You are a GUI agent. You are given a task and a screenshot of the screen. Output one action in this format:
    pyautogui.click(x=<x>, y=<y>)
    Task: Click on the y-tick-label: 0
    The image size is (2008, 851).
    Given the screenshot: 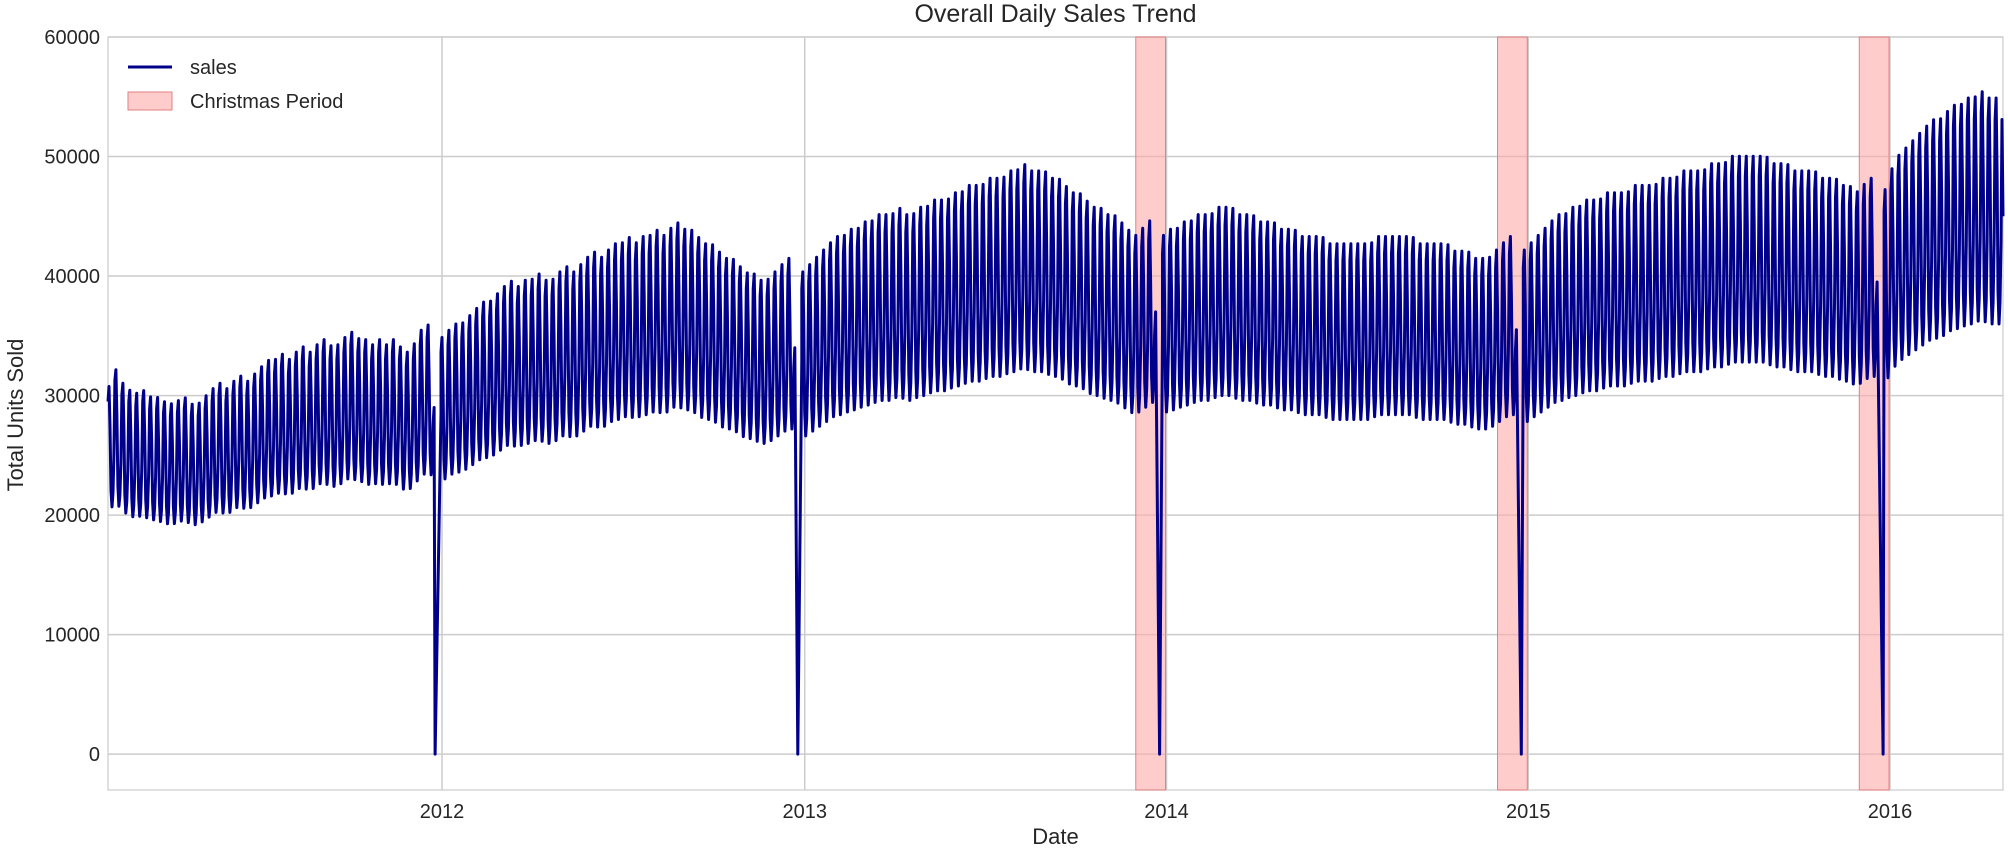 What is the action you would take?
    pyautogui.click(x=94, y=755)
    